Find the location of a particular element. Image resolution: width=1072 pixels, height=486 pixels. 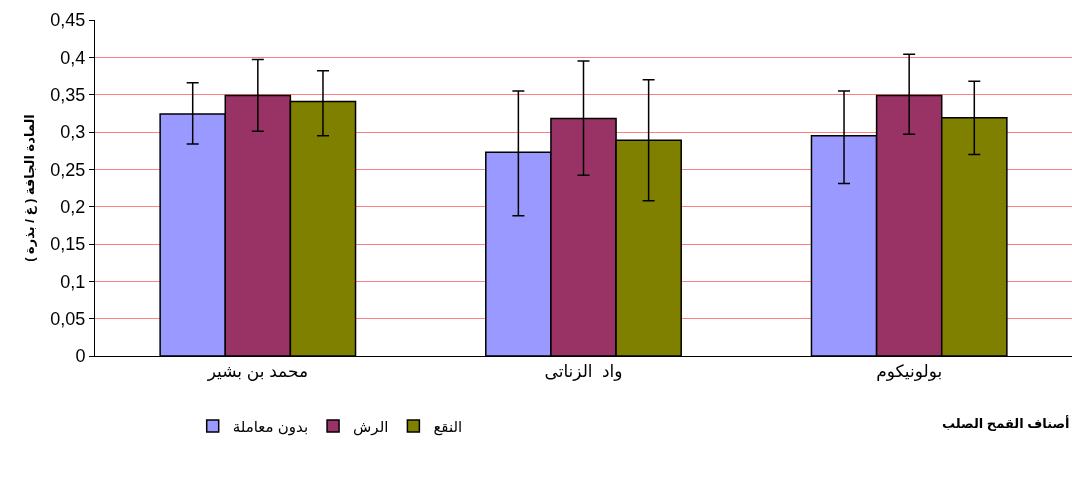

x-tick-label: محمد بن بشير is located at coordinates (257, 372).